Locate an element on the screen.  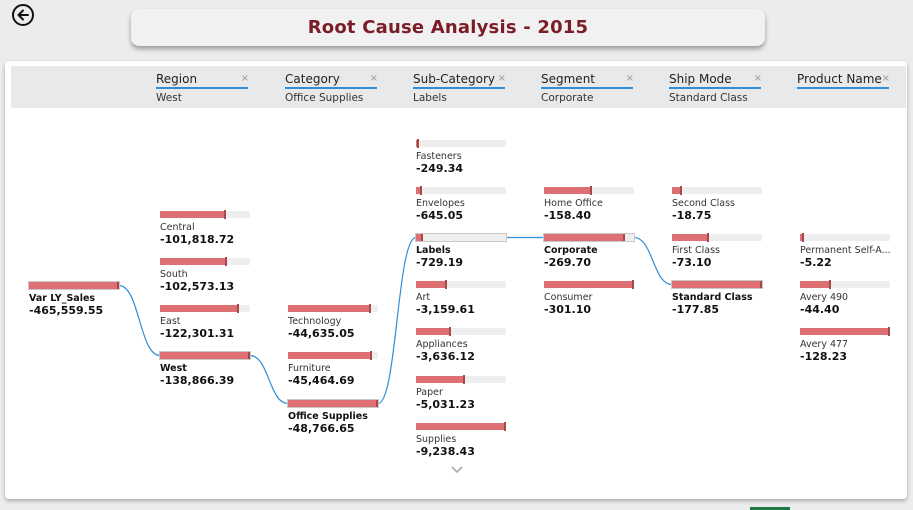
node-value: -44,635.05 is located at coordinates (321, 333).